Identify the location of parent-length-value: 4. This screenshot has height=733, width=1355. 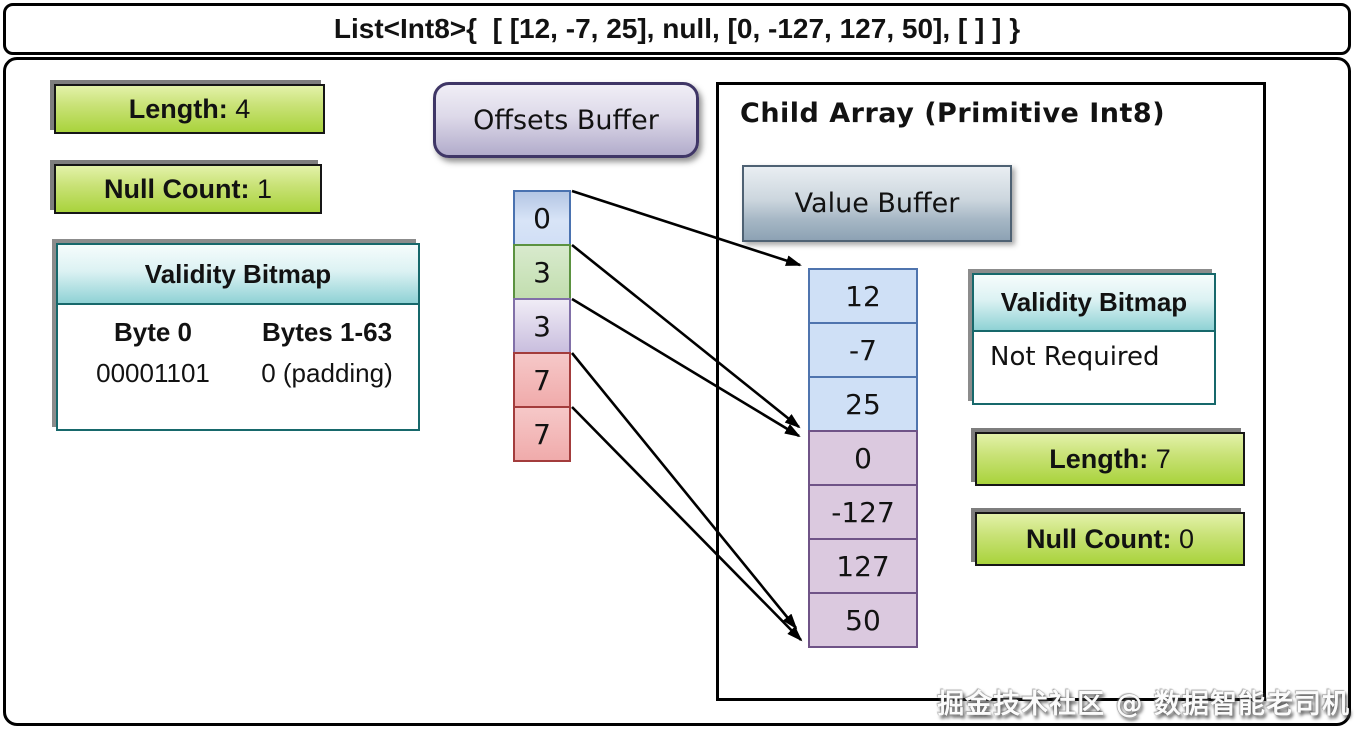
(243, 108).